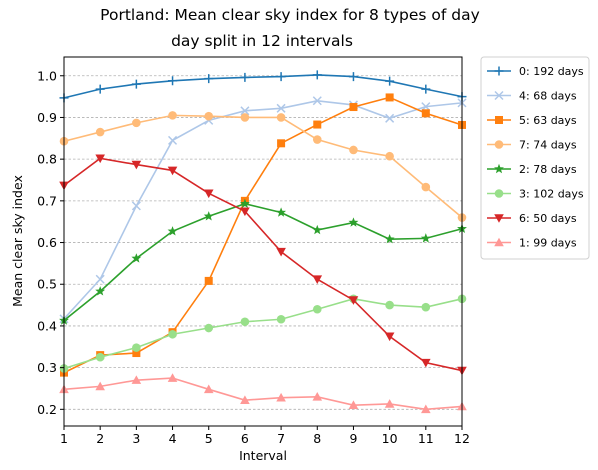 Image resolution: width=598 pixels, height=470 pixels. What do you see at coordinates (47, 242) in the screenshot?
I see `y-tick-label: 0.6` at bounding box center [47, 242].